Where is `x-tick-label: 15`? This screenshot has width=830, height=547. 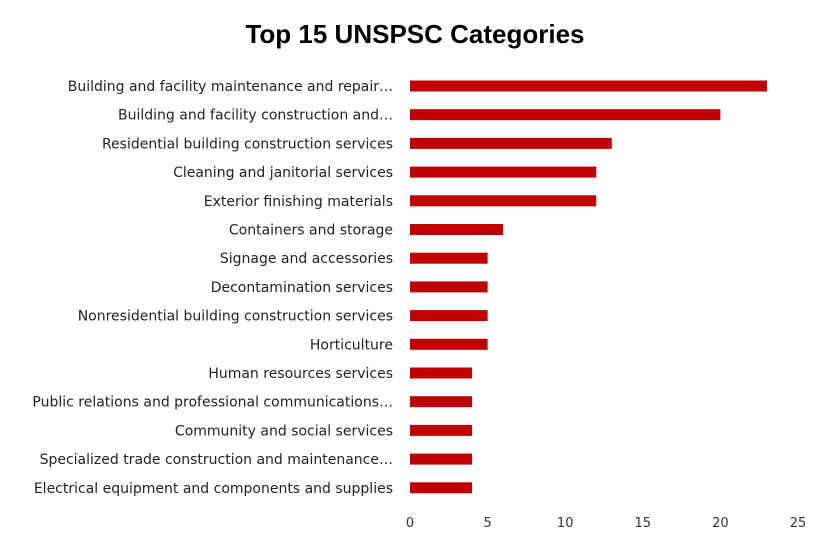
x-tick-label: 15 is located at coordinates (643, 523).